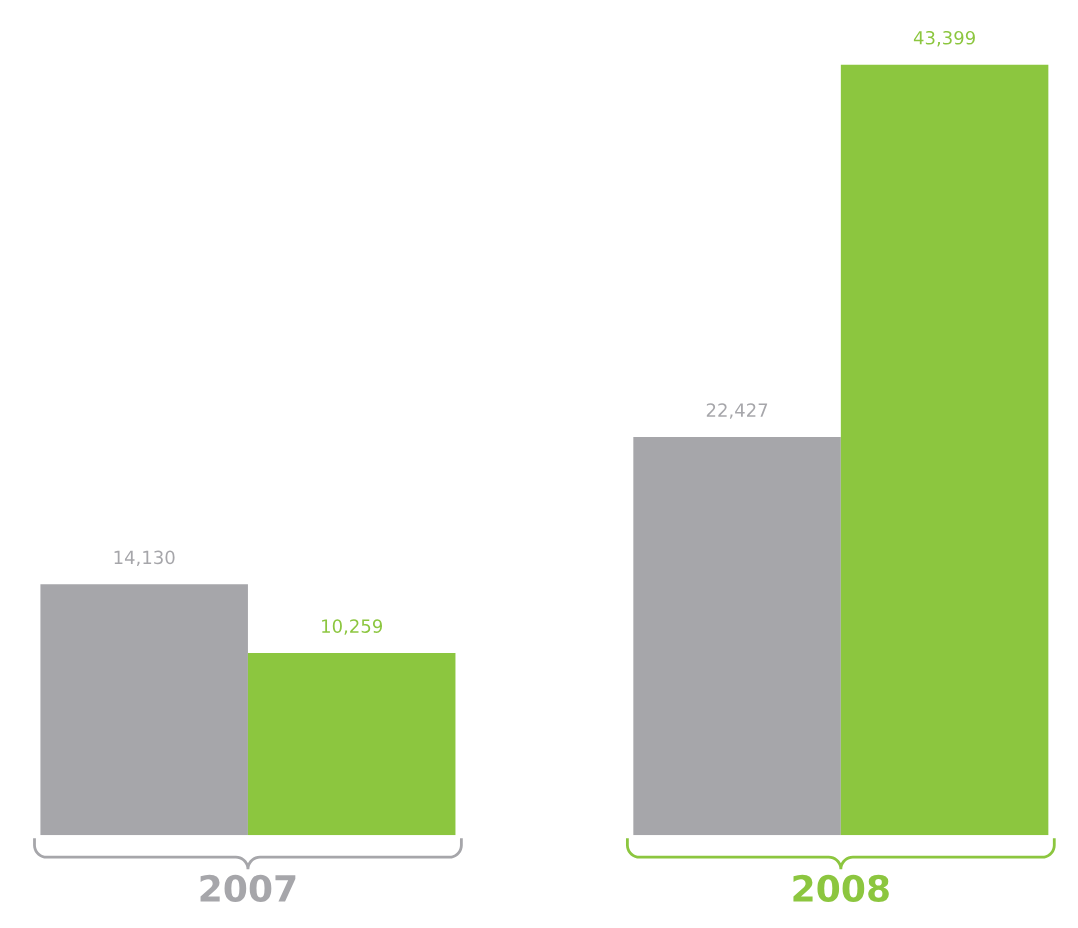  Describe the element at coordinates (352, 627) in the screenshot. I see `data-label: 10,259` at that location.